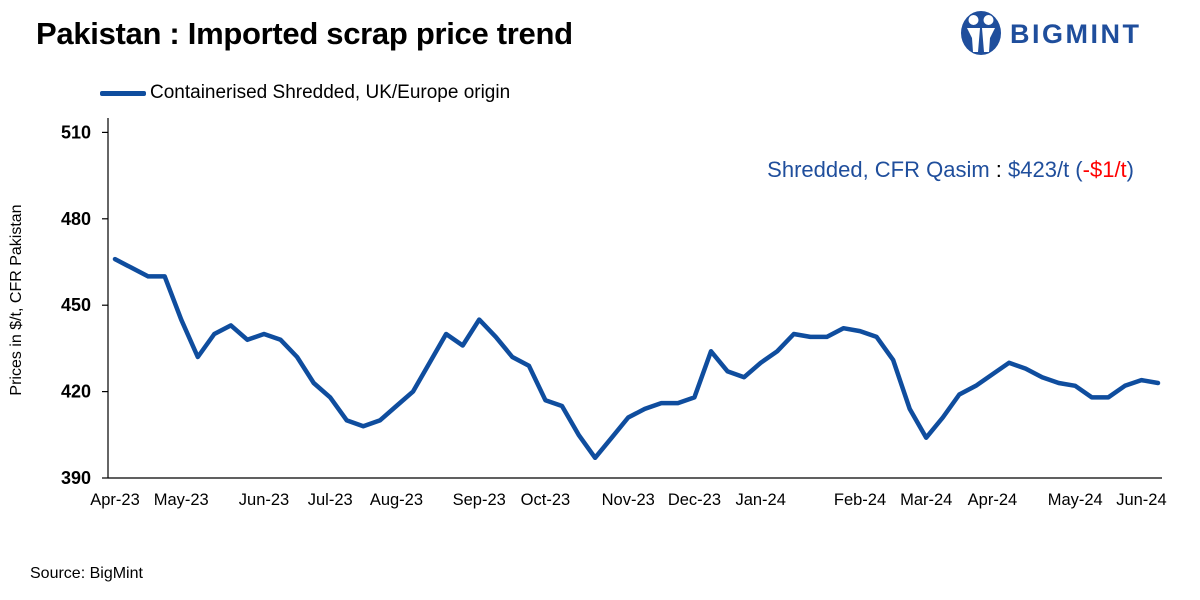 The image size is (1200, 600). Describe the element at coordinates (181, 500) in the screenshot. I see `x-tick-label: May-23` at that location.